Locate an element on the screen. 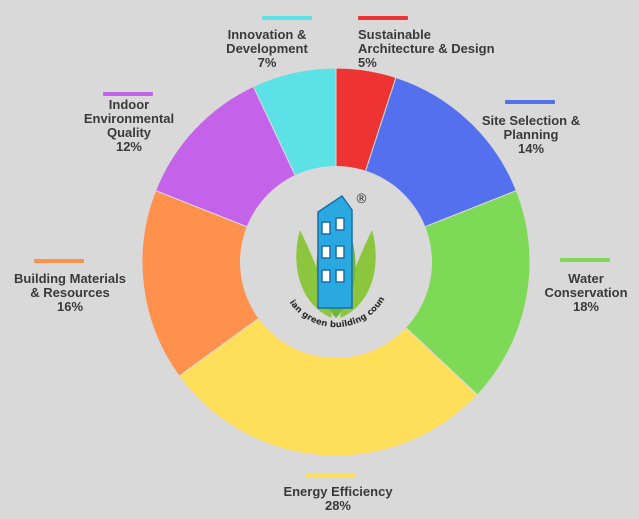 The height and width of the screenshot is (519, 639). slice-label-4: Building Materials & Resources 16% is located at coordinates (70, 293).